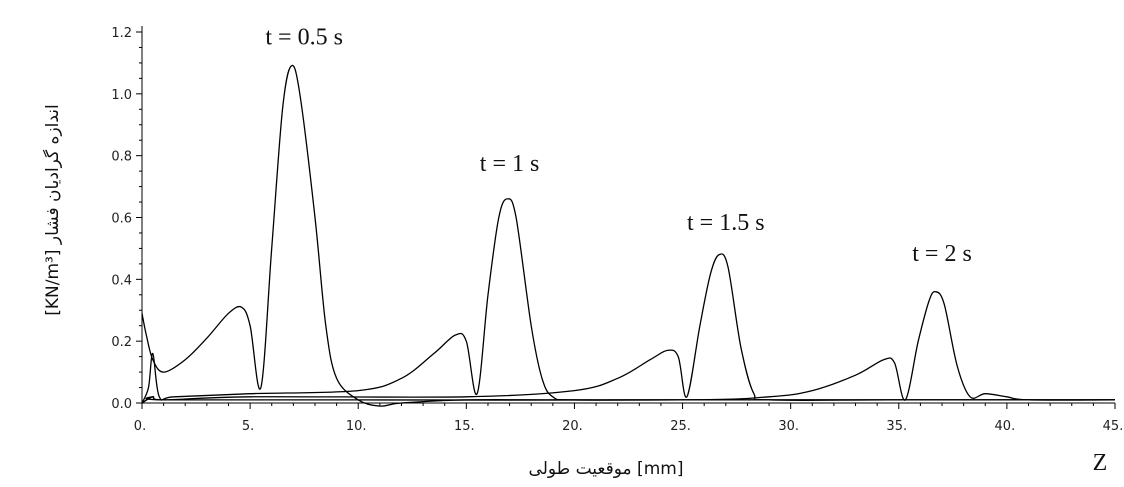 The width and height of the screenshot is (1124, 487). What do you see at coordinates (464, 426) in the screenshot?
I see `x-tick-label: 15.` at bounding box center [464, 426].